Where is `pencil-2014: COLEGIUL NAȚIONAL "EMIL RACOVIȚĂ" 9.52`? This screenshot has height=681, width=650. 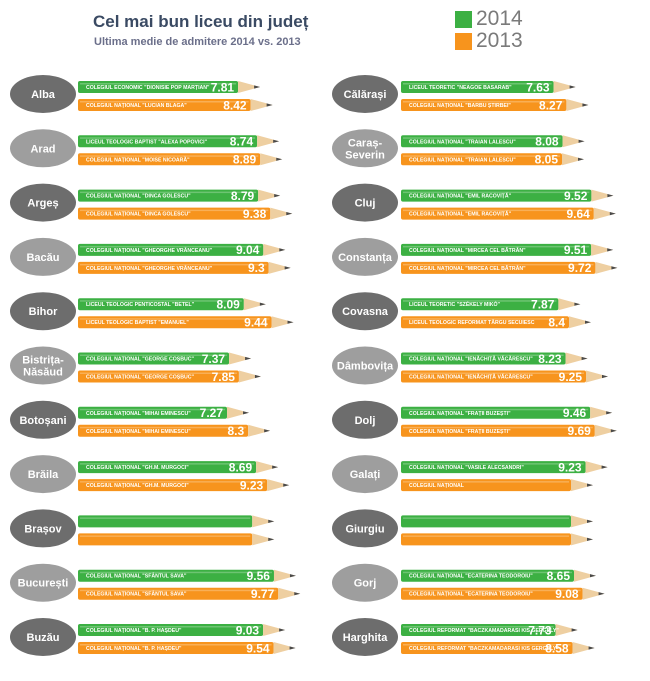
pencil-2014: COLEGIUL NAȚIONAL "EMIL RACOVIȚĂ" 9.52 is located at coordinates (507, 196).